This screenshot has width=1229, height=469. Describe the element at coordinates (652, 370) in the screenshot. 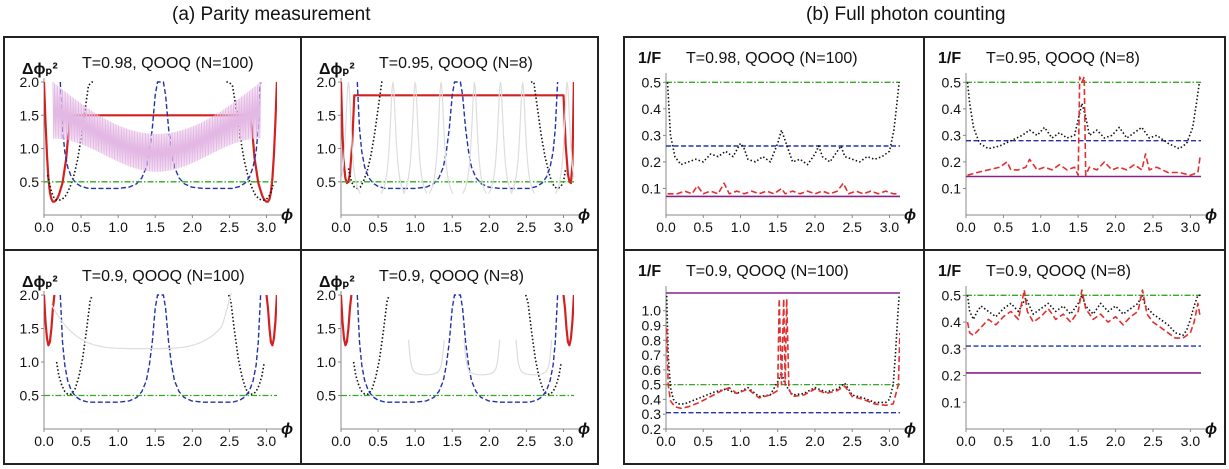

I see `y-tick-label: 0.6` at that location.